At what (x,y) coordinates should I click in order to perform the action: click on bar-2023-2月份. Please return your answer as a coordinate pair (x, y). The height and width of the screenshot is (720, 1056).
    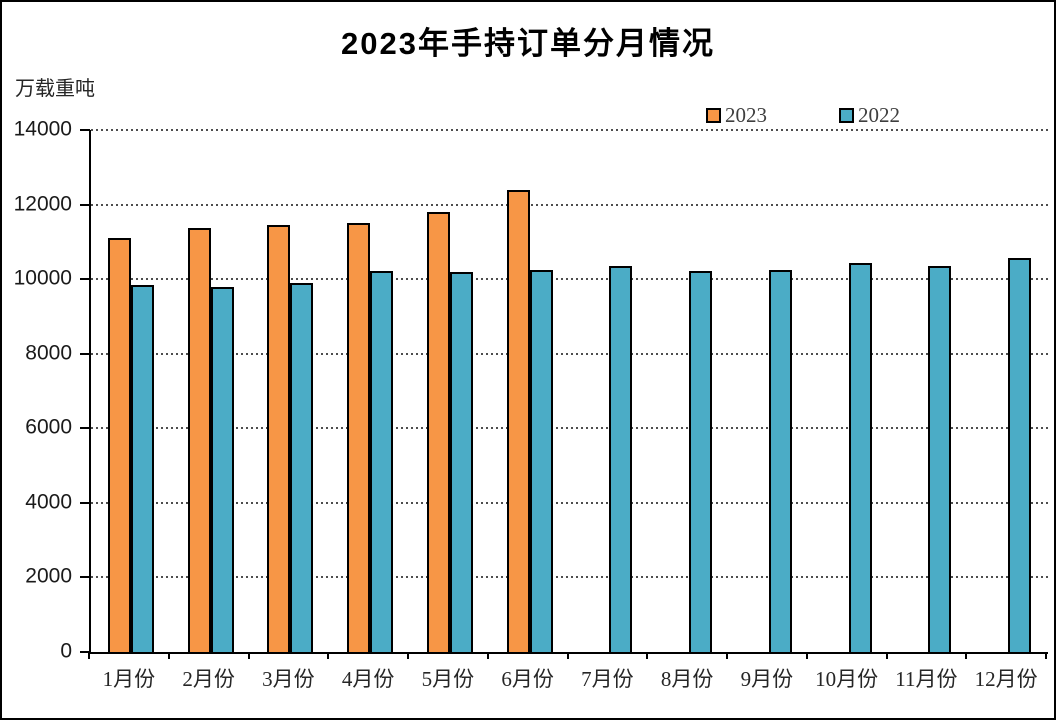
    Looking at the image, I should click on (199, 440).